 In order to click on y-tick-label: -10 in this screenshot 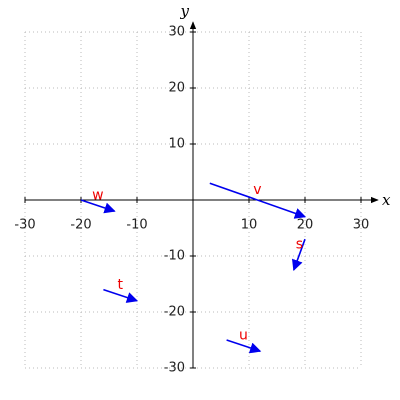, I will do `click(174, 256)`.